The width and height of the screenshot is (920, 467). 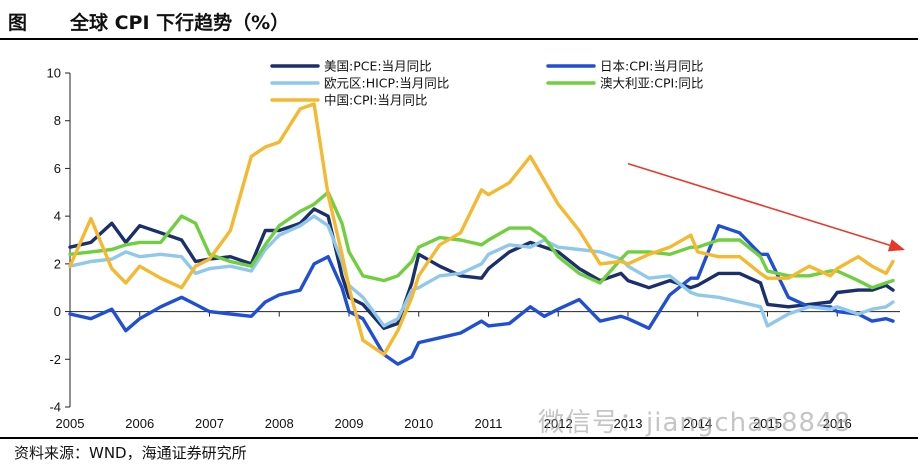 I want to click on watermark: 微信号：jiangchao8848, so click(x=695, y=423).